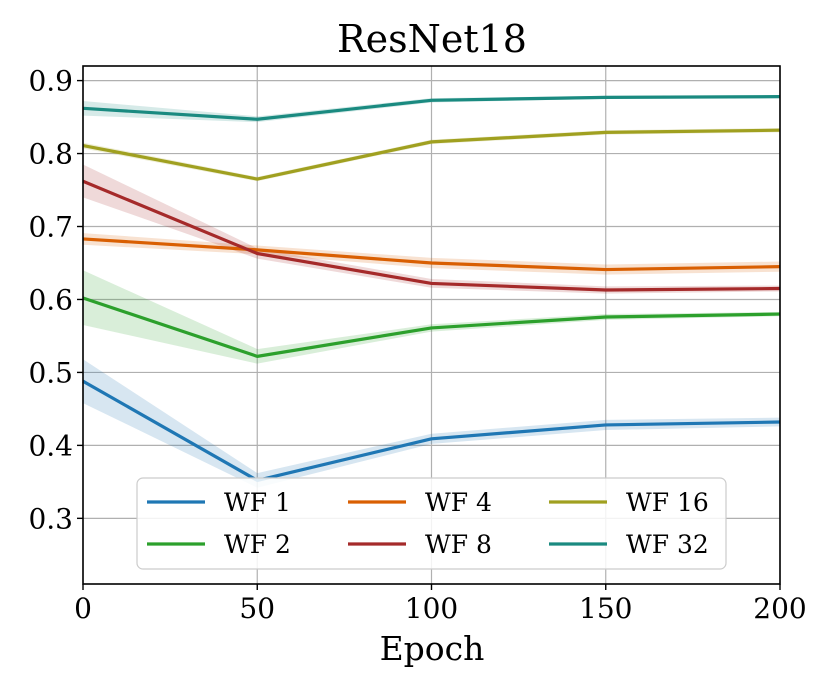 Image resolution: width=830 pixels, height=692 pixels. What do you see at coordinates (779, 608) in the screenshot?
I see `x-tick-label-4: 200` at bounding box center [779, 608].